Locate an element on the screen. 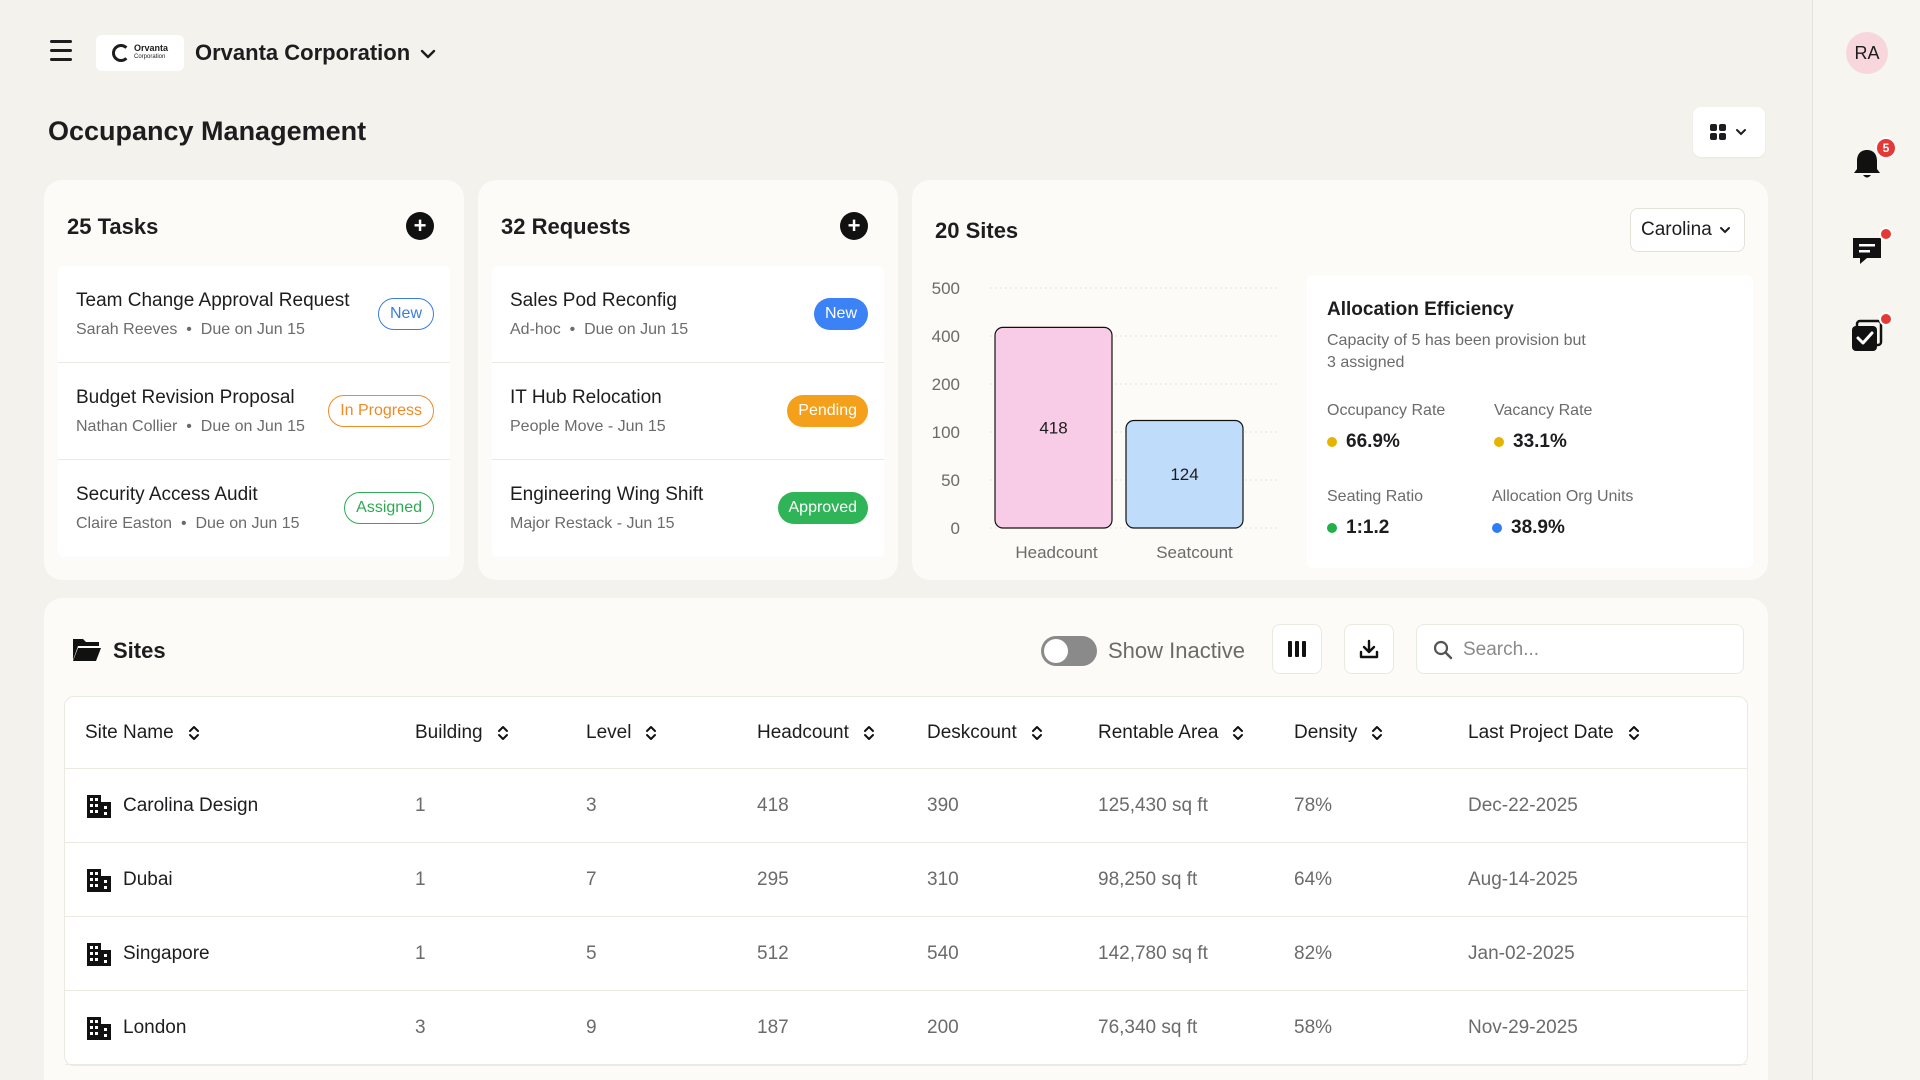 Image resolution: width=1920 pixels, height=1080 pixels. bar-headcount is located at coordinates (1053, 427).